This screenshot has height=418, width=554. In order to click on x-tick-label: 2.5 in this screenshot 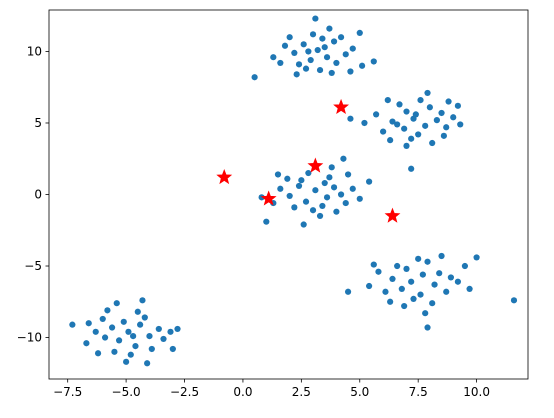, I will do `click(301, 392)`.